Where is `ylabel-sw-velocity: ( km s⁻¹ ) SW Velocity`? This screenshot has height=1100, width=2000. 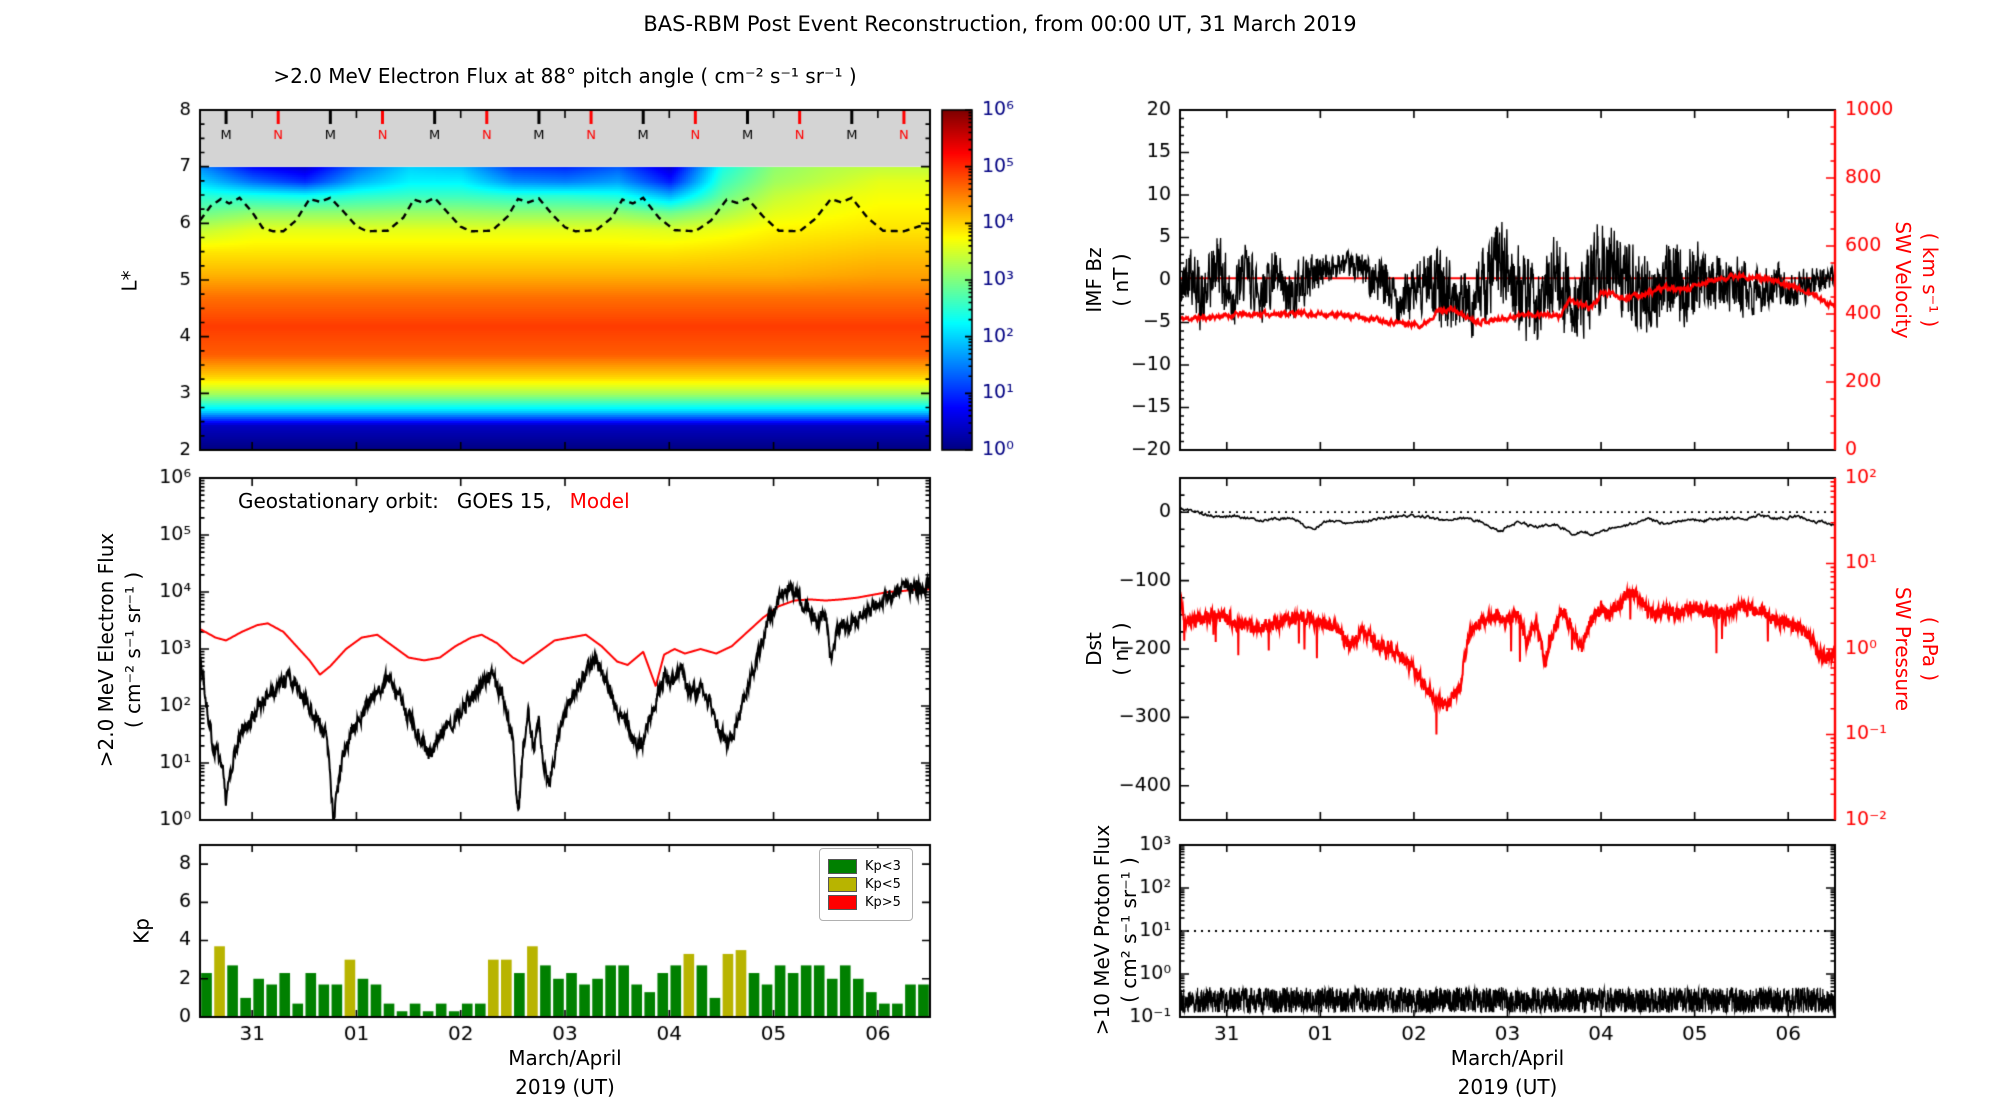 ylabel-sw-velocity: ( km s⁻¹ ) SW Velocity is located at coordinates (1916, 279).